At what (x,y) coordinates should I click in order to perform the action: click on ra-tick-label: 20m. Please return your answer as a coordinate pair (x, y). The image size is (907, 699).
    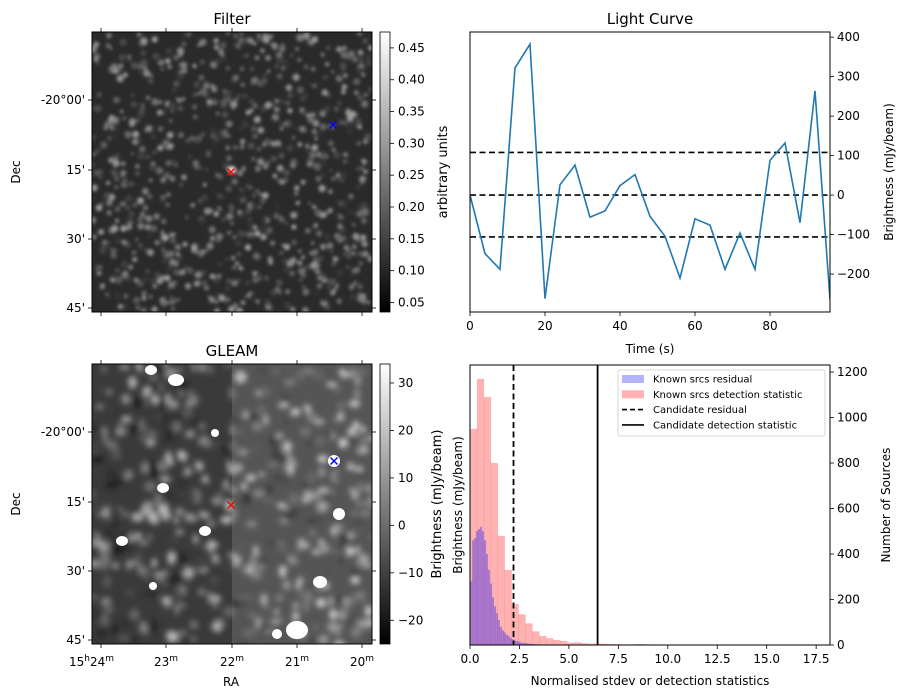
    Looking at the image, I should click on (362, 661).